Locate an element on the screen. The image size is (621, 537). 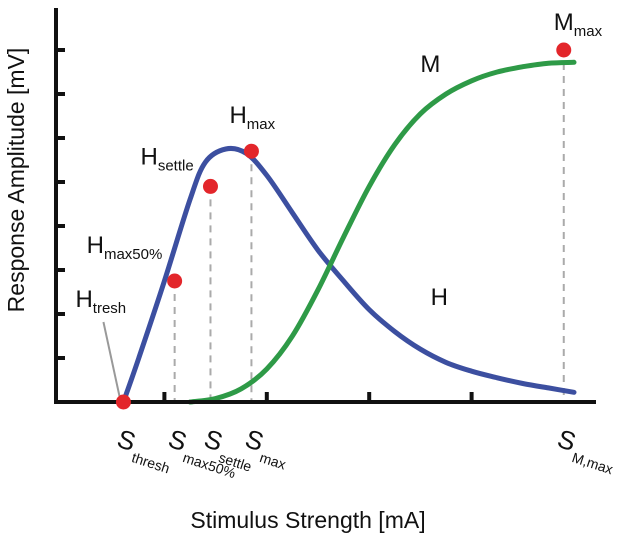
y-axis-title: Response Amplitude [mV] is located at coordinates (16, 180).